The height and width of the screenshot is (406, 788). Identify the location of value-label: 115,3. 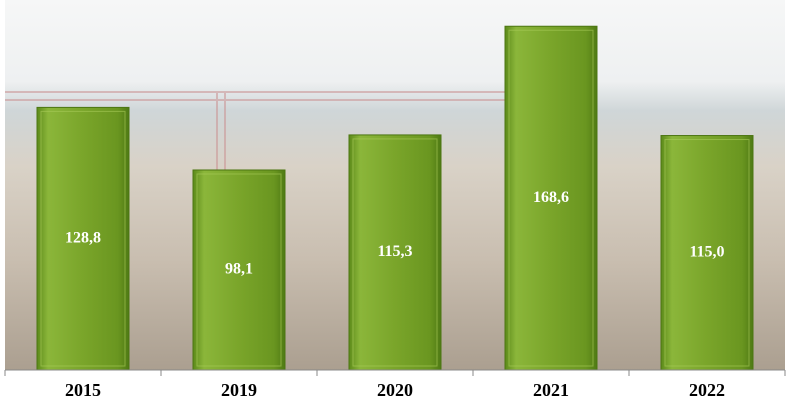
(394, 251).